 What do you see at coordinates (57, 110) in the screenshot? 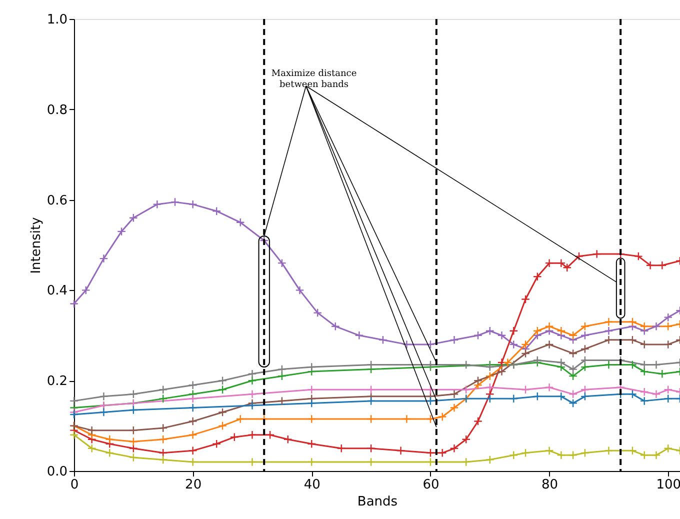
I see `y-tick-label: 0.8` at bounding box center [57, 110].